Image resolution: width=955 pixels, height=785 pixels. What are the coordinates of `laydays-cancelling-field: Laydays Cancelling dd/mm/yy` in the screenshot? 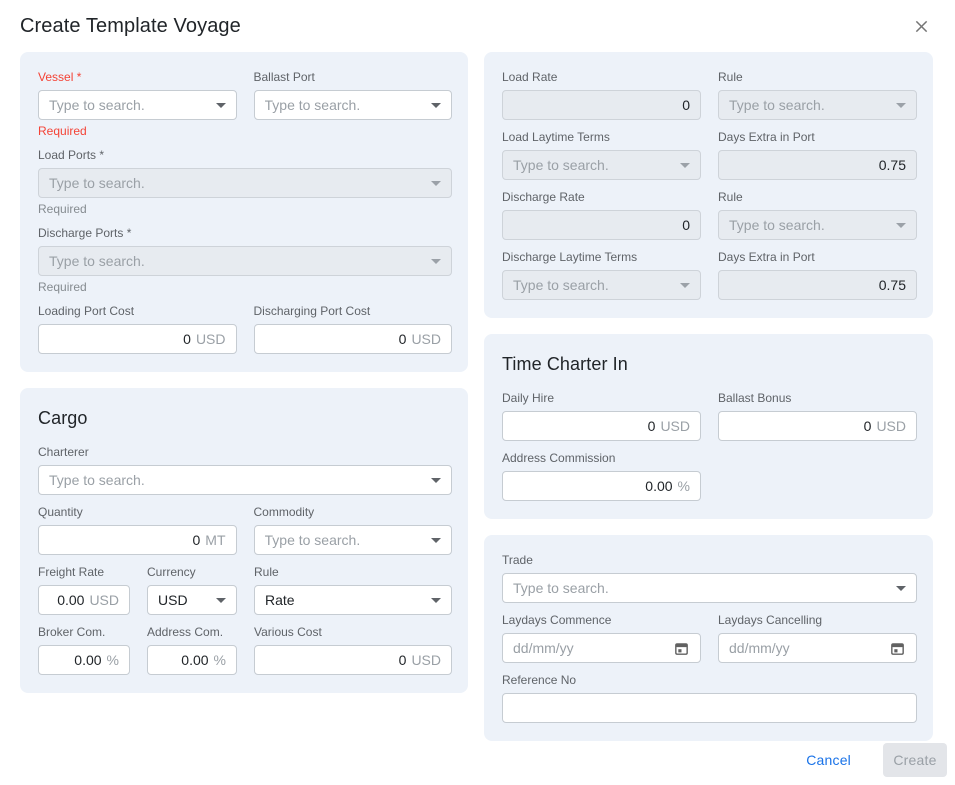 It's located at (817, 638).